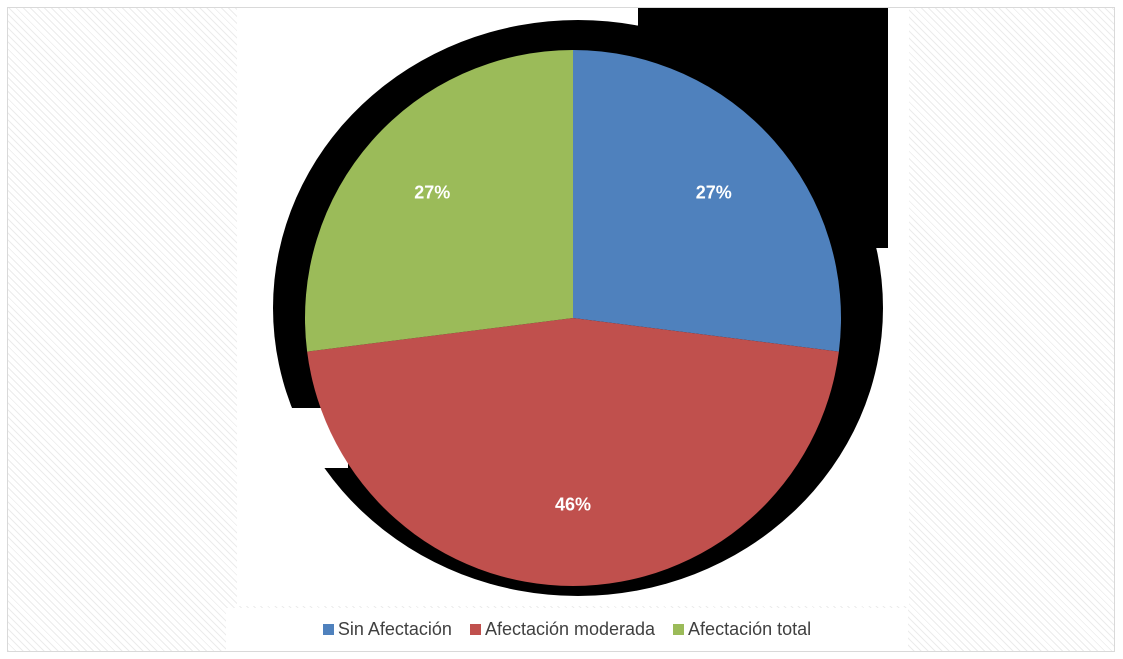 The width and height of the screenshot is (1123, 659). I want to click on legend-item-2: Afectación moderada, so click(562, 629).